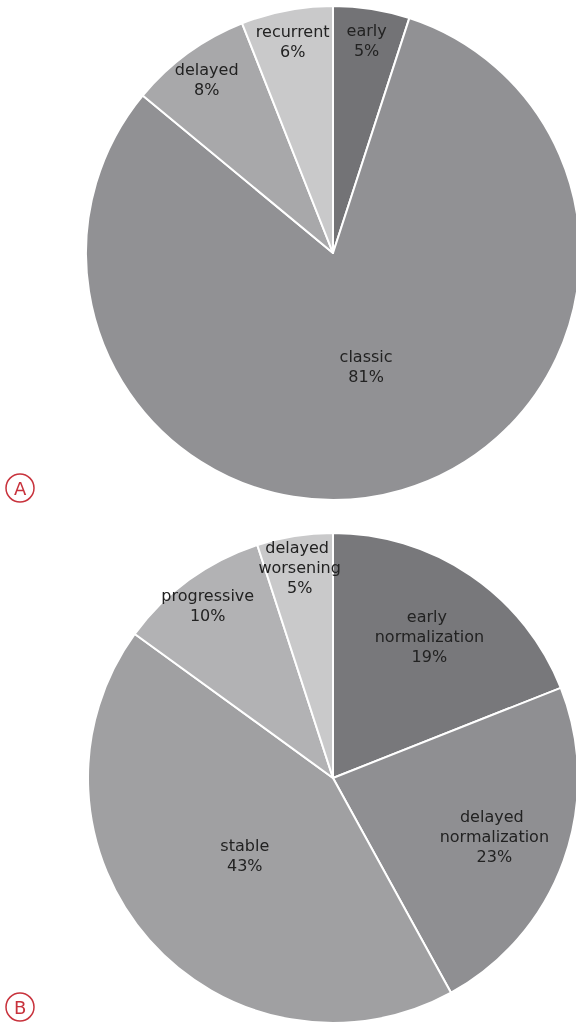 The image size is (576, 1029). What do you see at coordinates (245, 846) in the screenshot?
I see `slice-label: stable` at bounding box center [245, 846].